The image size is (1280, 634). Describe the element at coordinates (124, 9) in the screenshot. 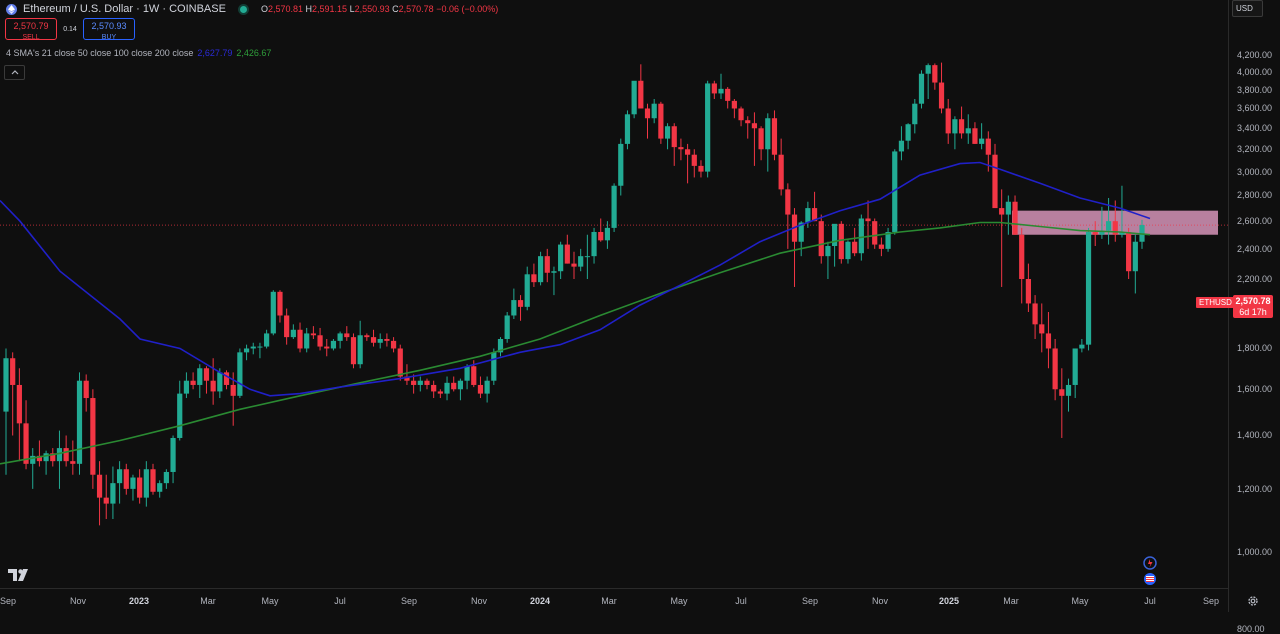

I see `symbol-title: Ethereum / U.S. Dollar · 1W · COINBASE` at that location.